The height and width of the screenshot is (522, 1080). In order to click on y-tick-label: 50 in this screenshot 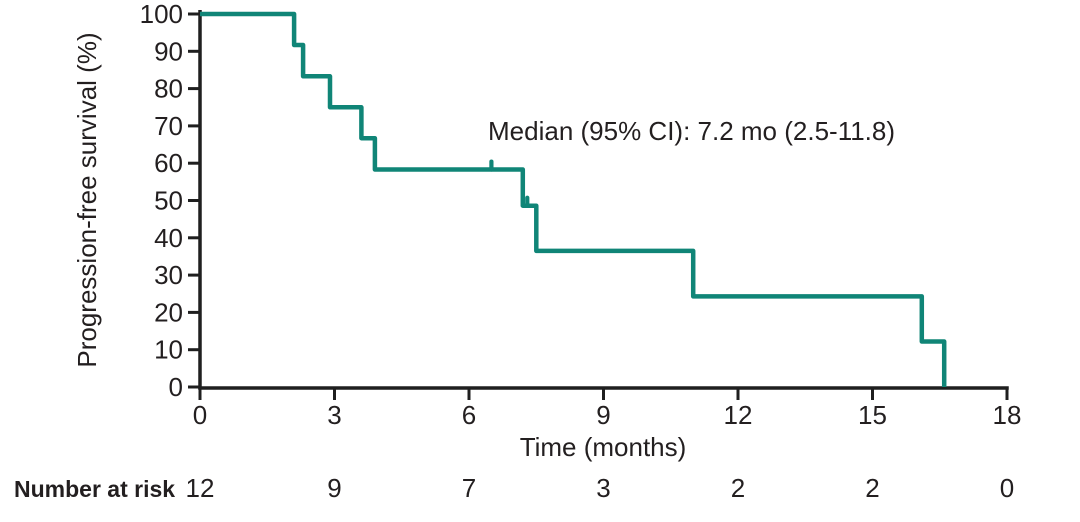, I will do `click(168, 201)`.